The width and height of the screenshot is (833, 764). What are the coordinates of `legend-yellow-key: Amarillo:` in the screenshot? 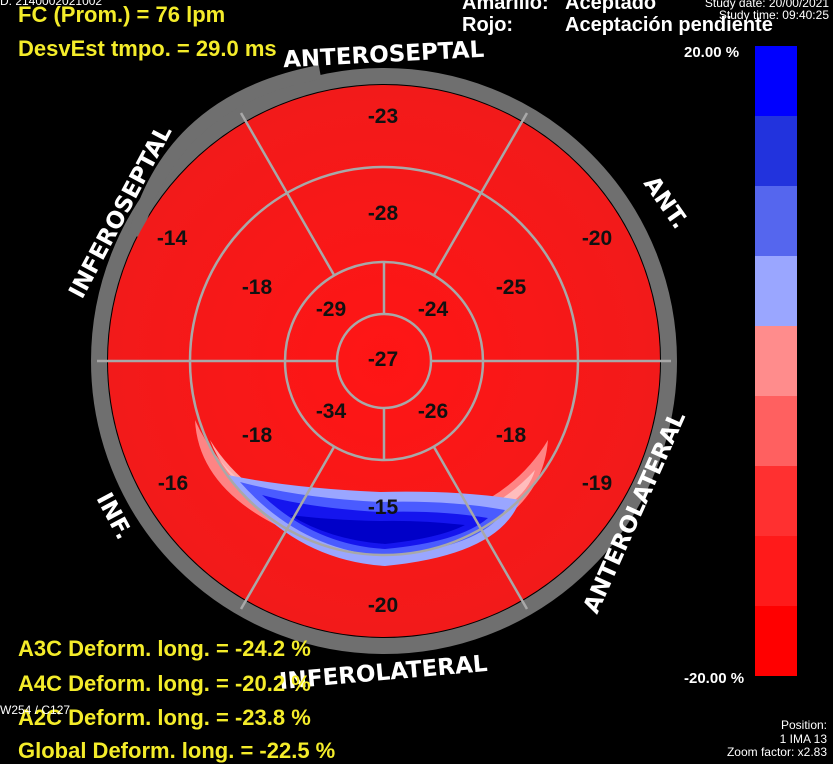 It's located at (505, 7).